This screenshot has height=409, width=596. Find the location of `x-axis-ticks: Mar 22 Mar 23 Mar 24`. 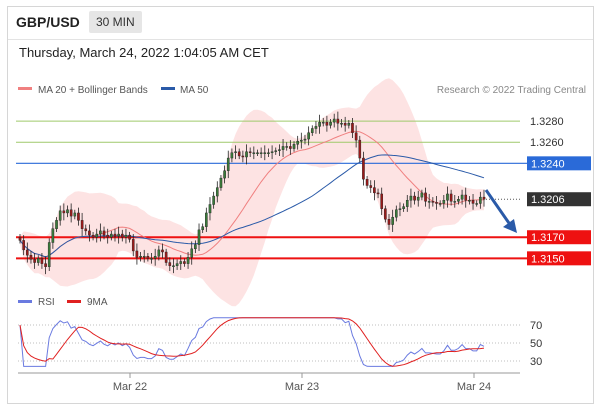

x-axis-ticks: Mar 22 Mar 23 Mar 24 is located at coordinates (302, 383).